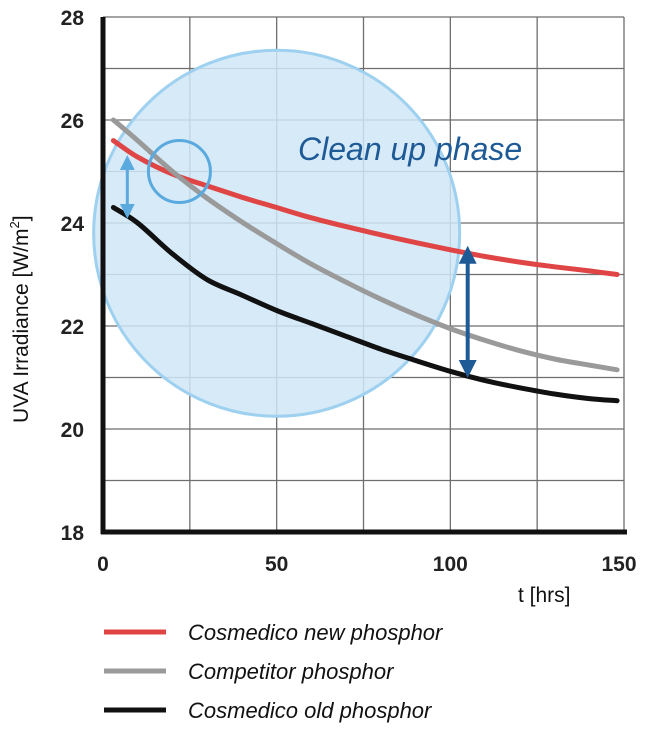  I want to click on y-tick-label: 24, so click(73, 224).